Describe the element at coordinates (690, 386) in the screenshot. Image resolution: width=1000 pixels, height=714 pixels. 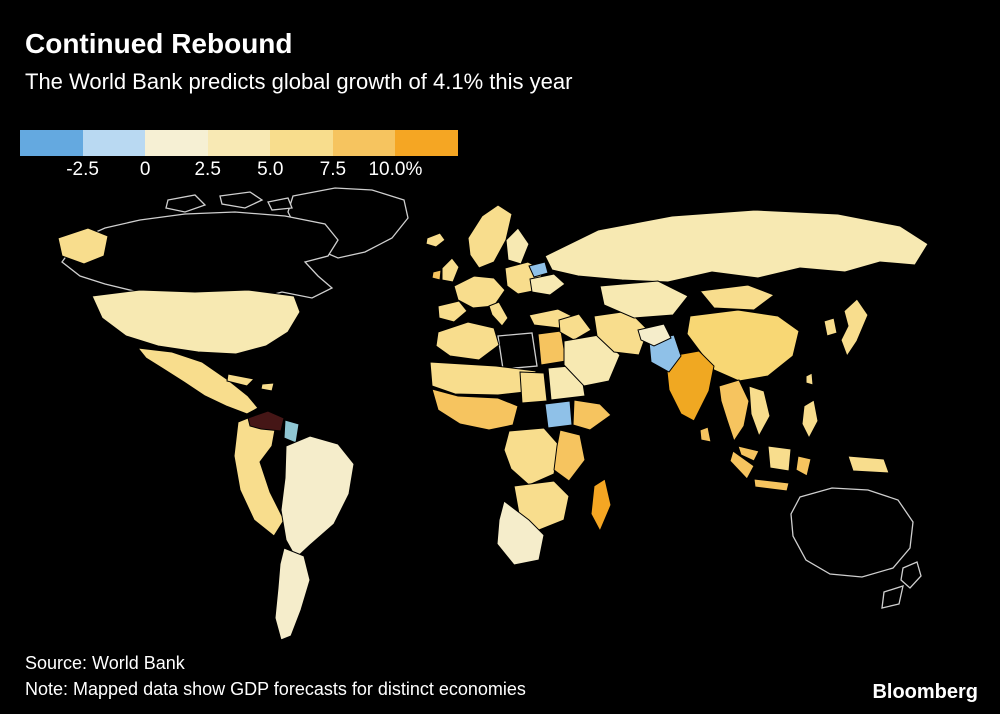
I see `region-india` at that location.